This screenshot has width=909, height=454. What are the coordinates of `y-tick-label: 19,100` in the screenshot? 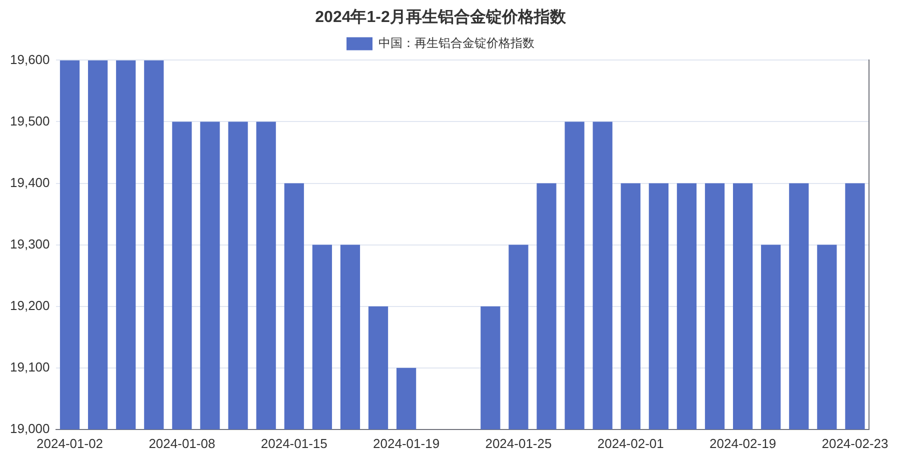 It's located at (30, 366).